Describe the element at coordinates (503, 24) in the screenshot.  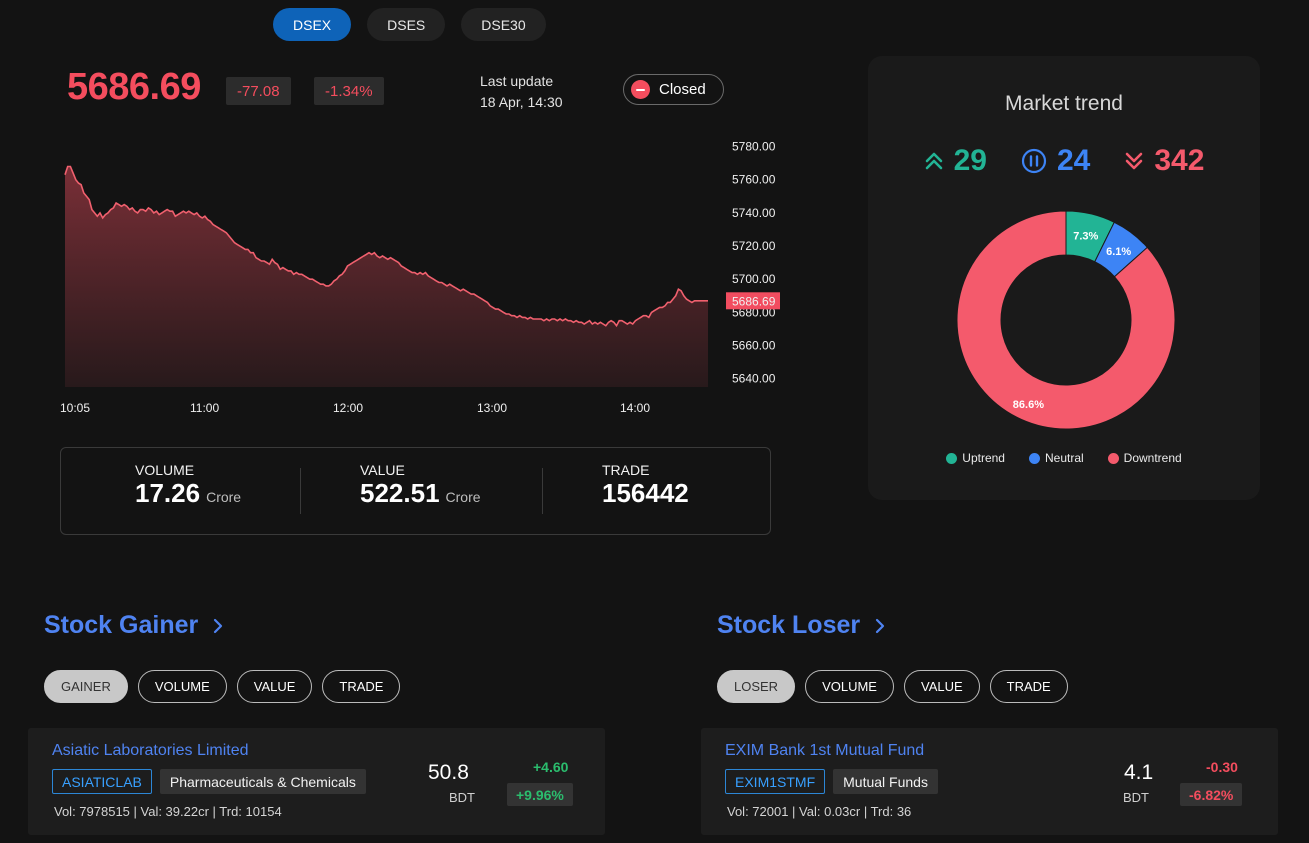
I see `tab-dse30: DSE30` at that location.